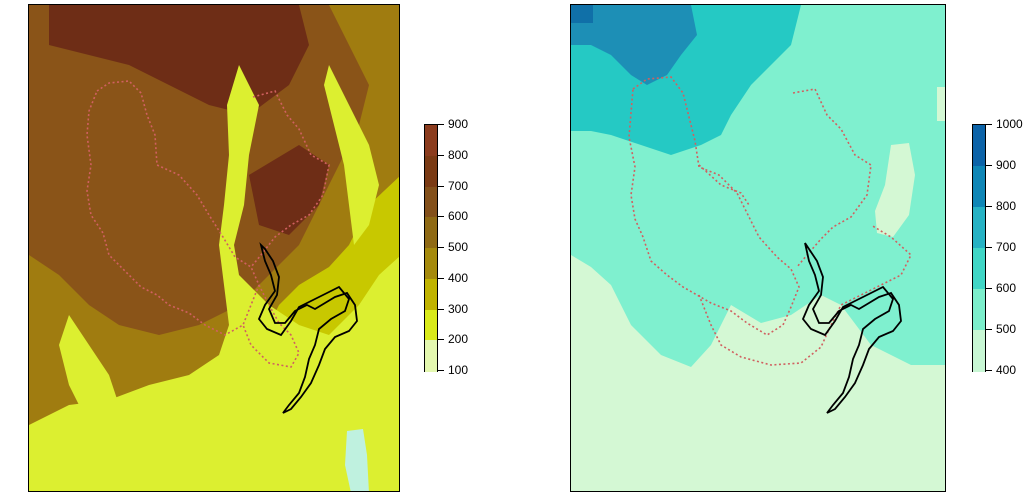  Describe the element at coordinates (458, 185) in the screenshot. I see `elevation-legend-label: 700` at that location.